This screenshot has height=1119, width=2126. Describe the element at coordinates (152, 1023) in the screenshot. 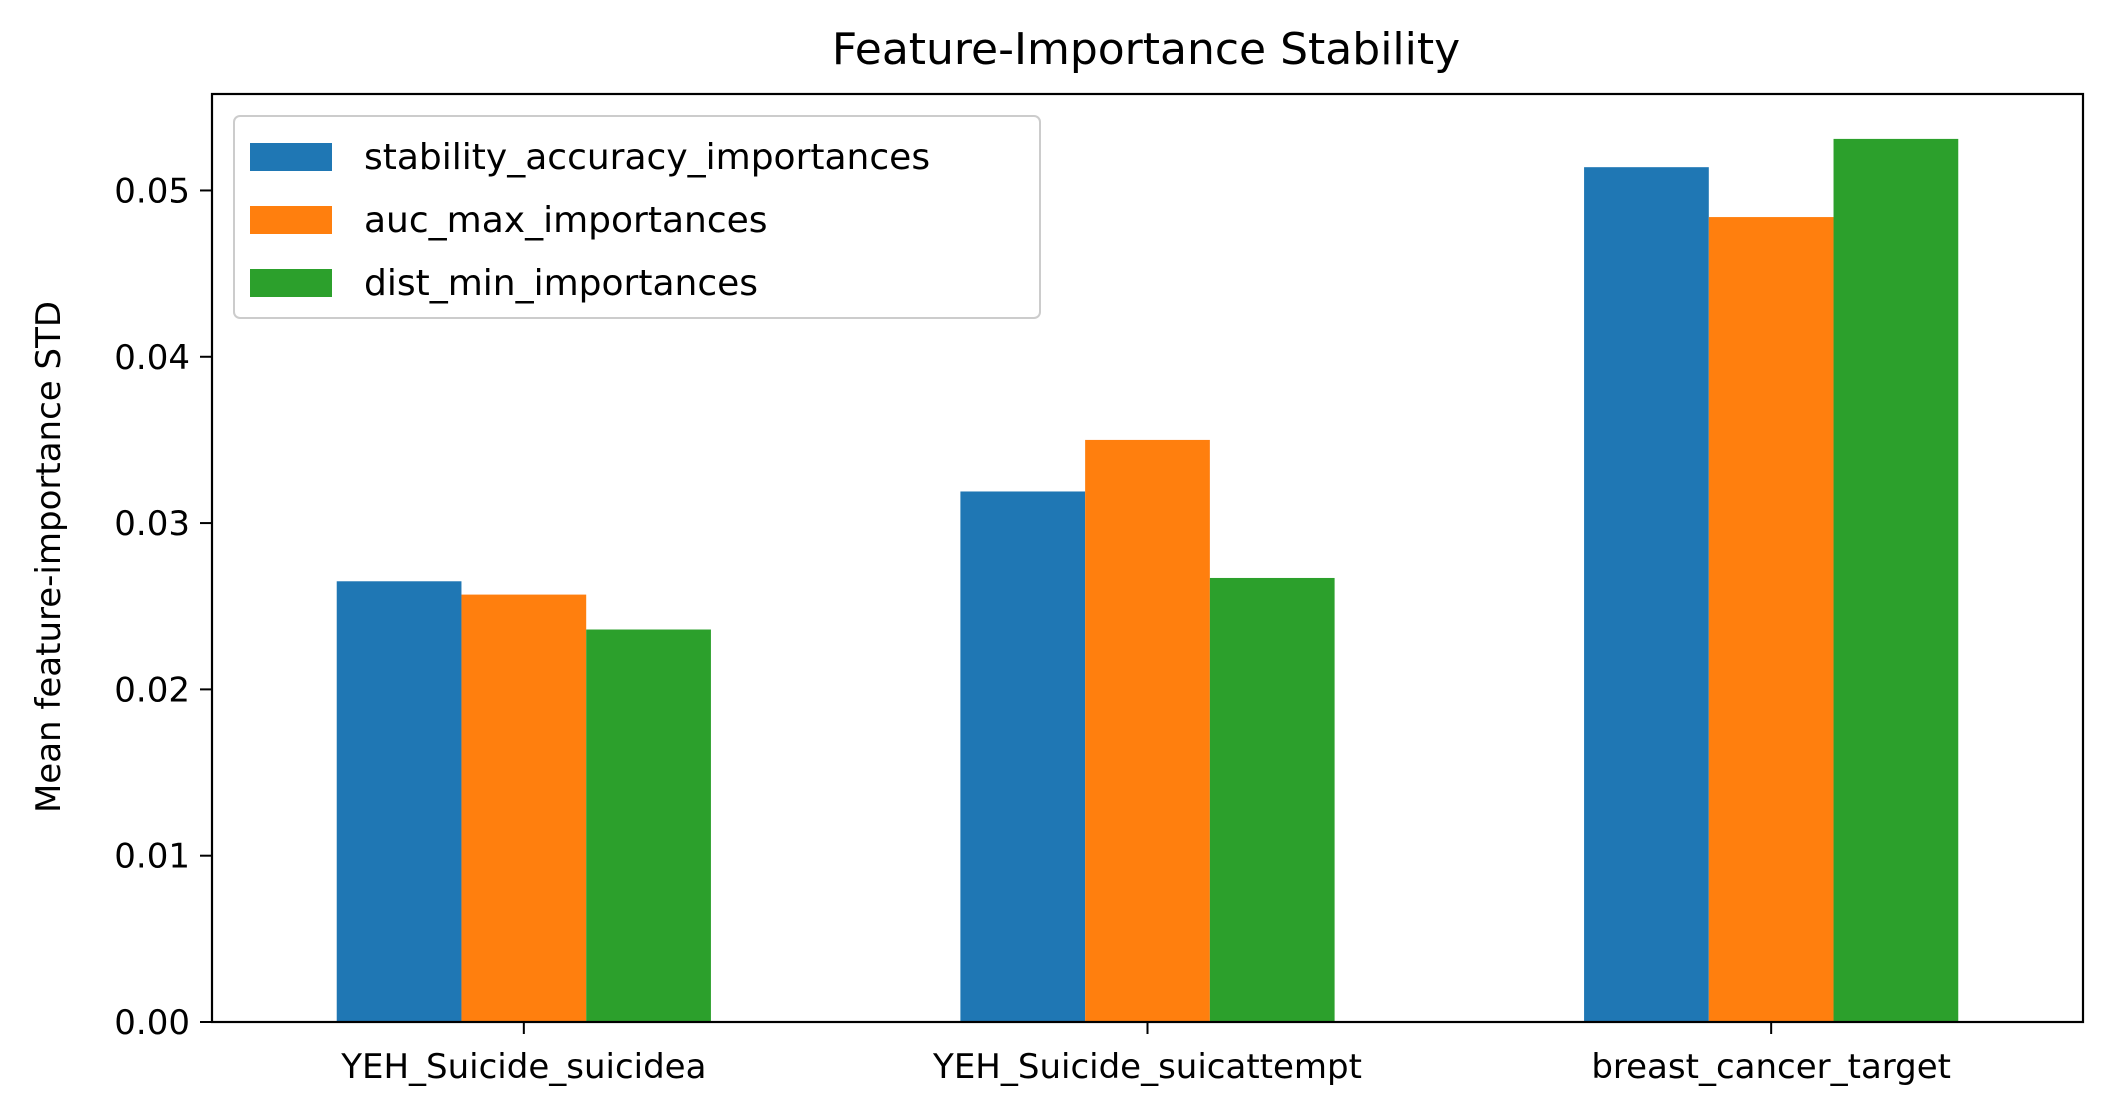

I see `y-tick-label: 0.00` at that location.